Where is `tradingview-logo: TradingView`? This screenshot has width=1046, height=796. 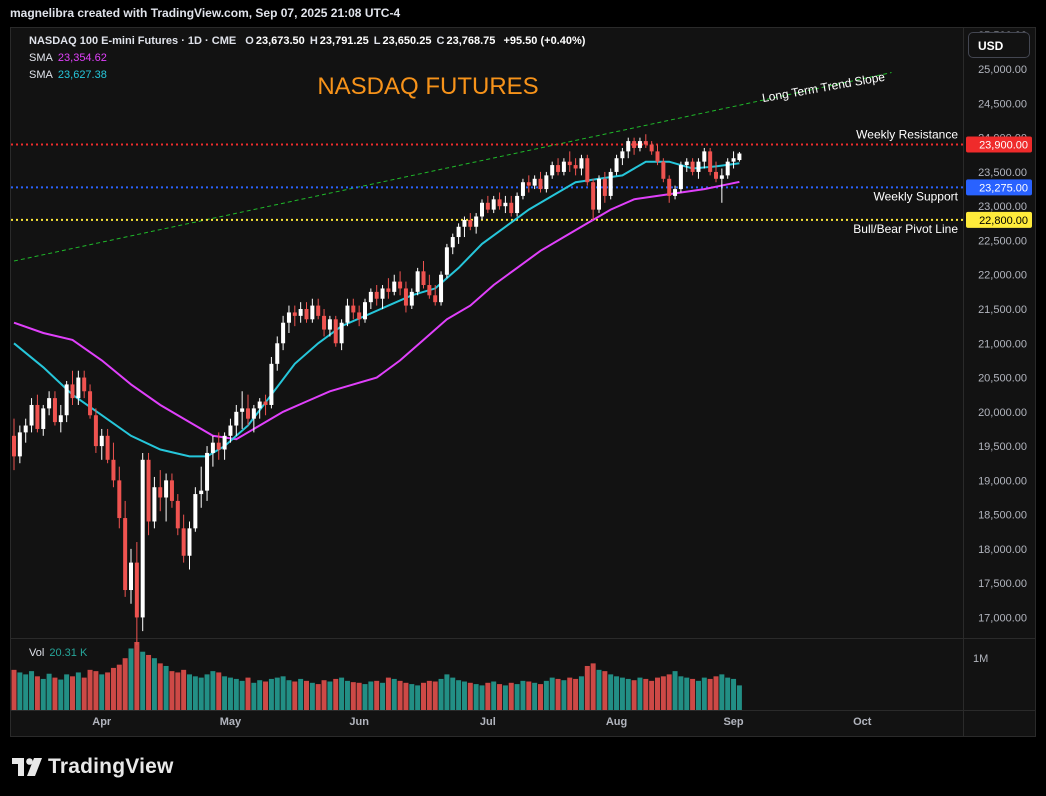 tradingview-logo: TradingView is located at coordinates (93, 767).